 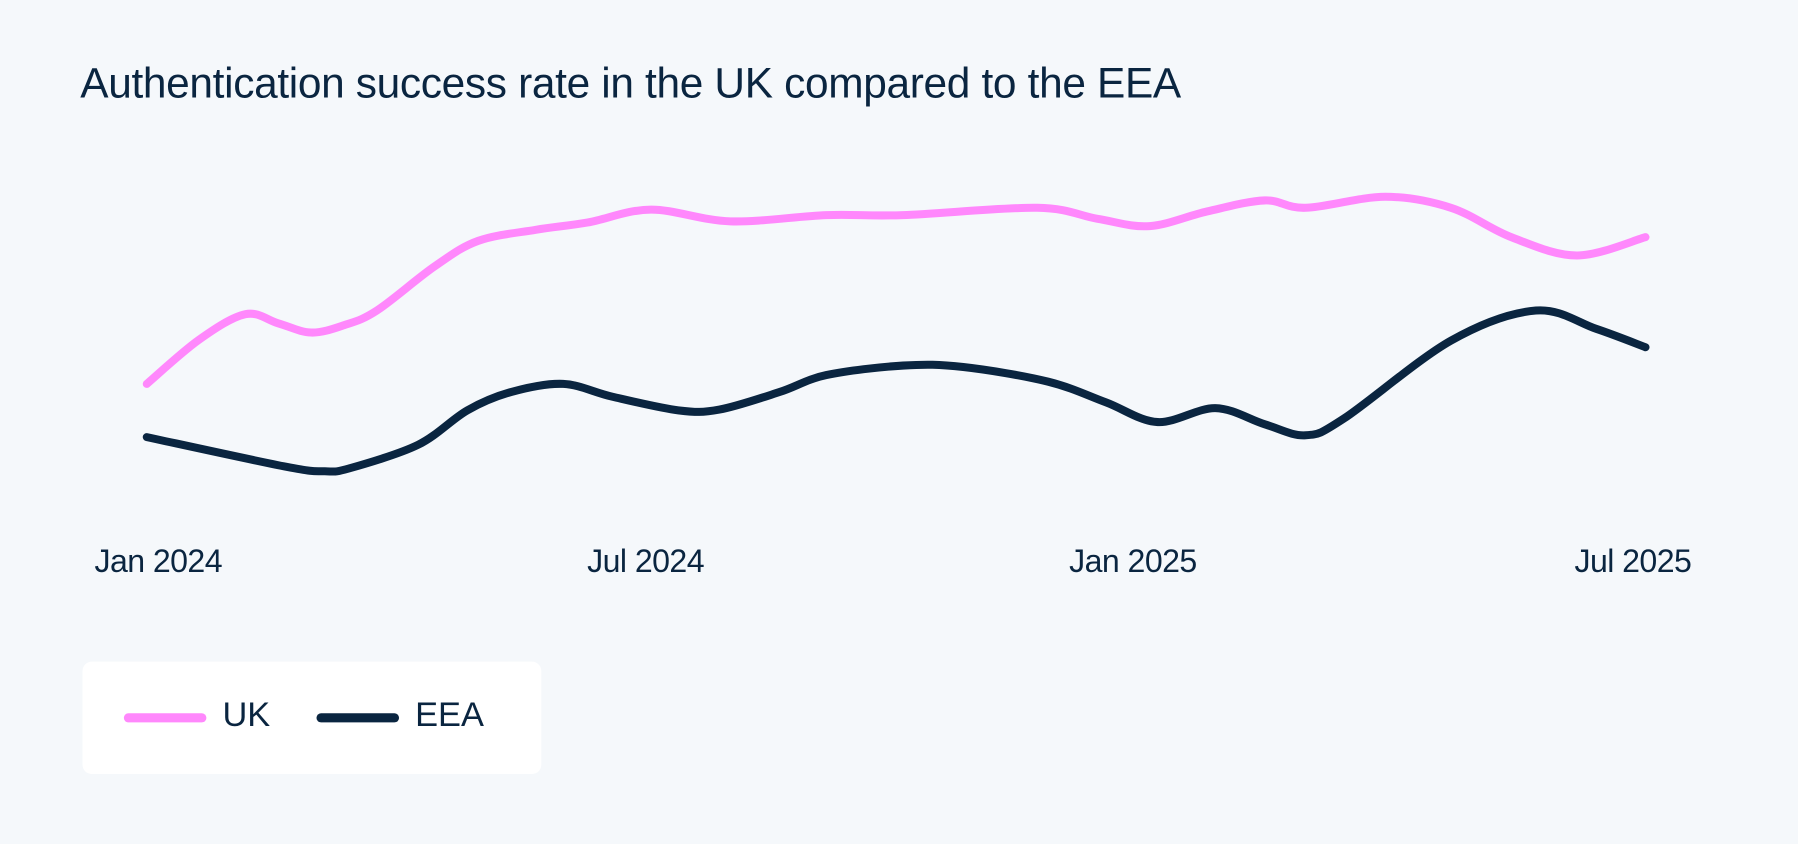 I want to click on x-tick-label: Jul 2025, so click(x=1633, y=561).